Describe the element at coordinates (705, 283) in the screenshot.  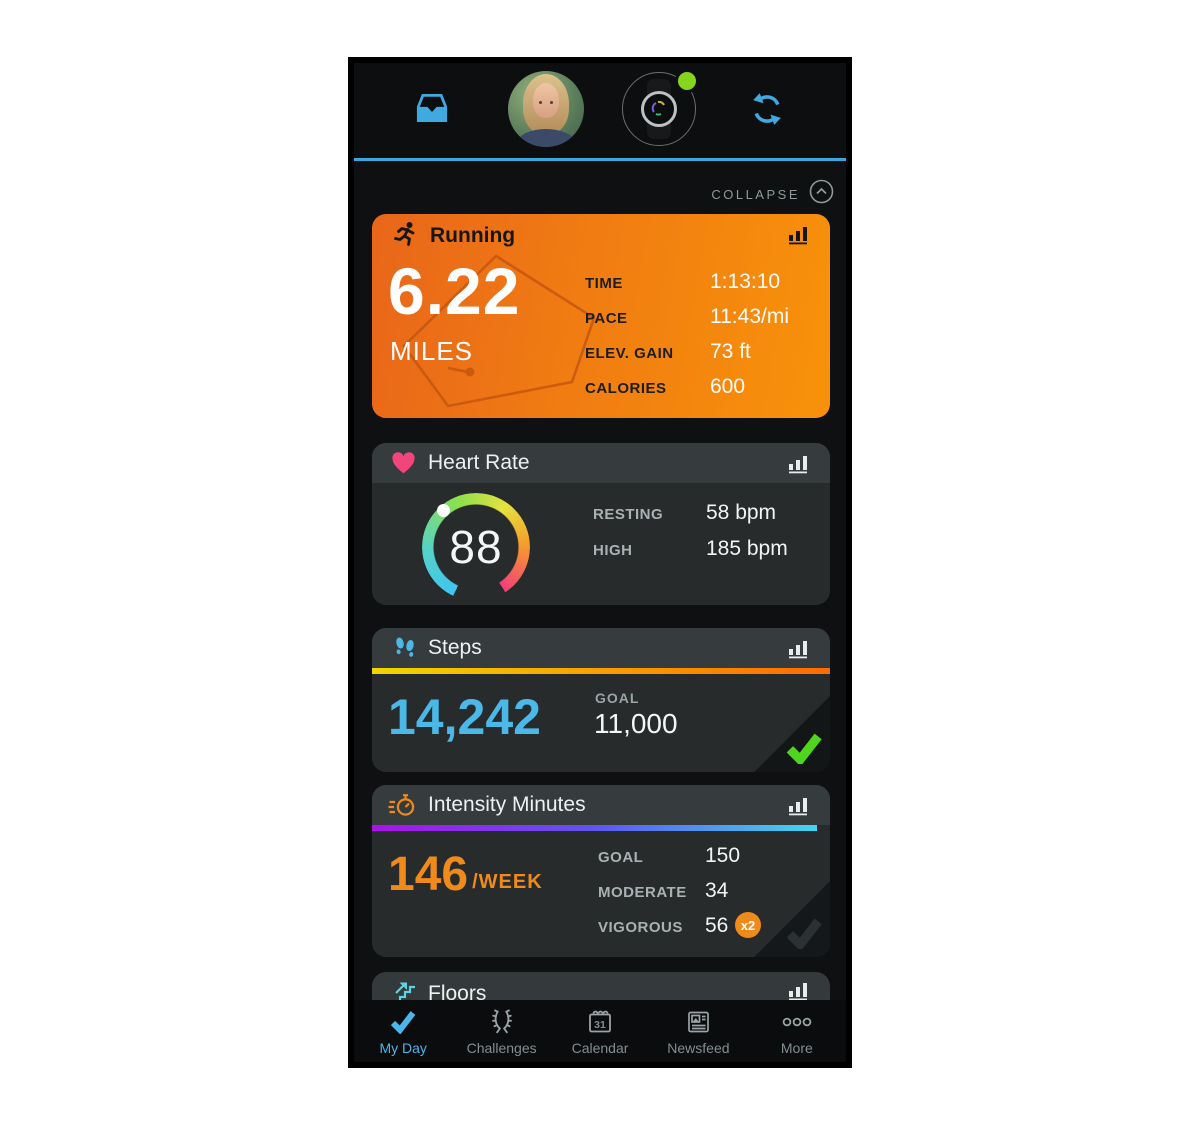
I see `running-stat-row: TIME 1:13:10` at that location.